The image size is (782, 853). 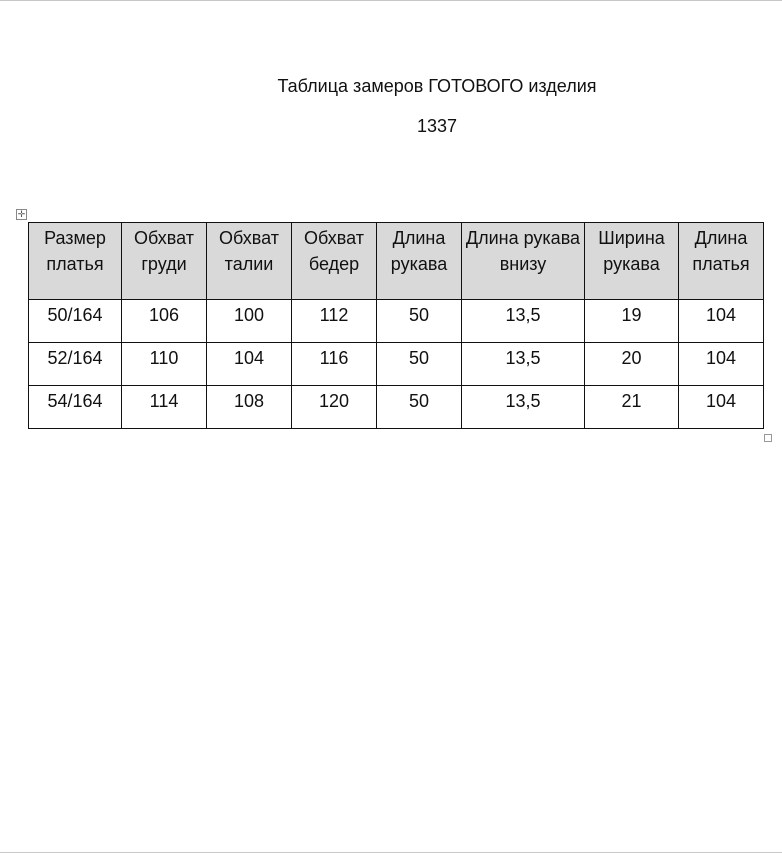 I want to click on table-cell: 19, so click(x=631, y=321).